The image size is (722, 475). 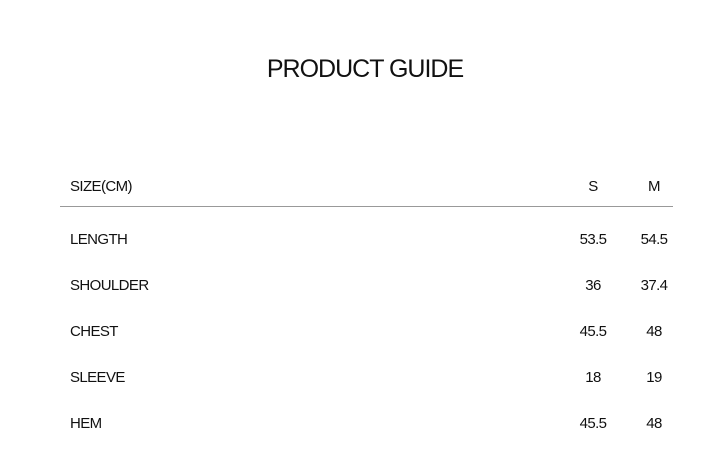 What do you see at coordinates (366, 206) in the screenshot?
I see `header-divider` at bounding box center [366, 206].